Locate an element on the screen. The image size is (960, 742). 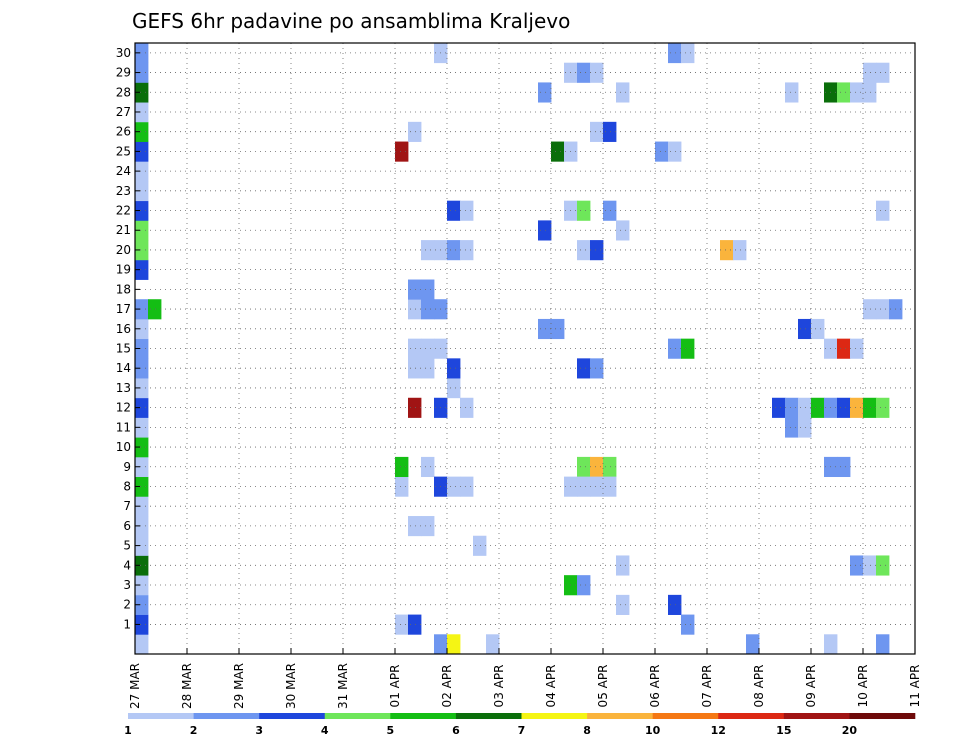
colorbar-label: 5 is located at coordinates (391, 730).